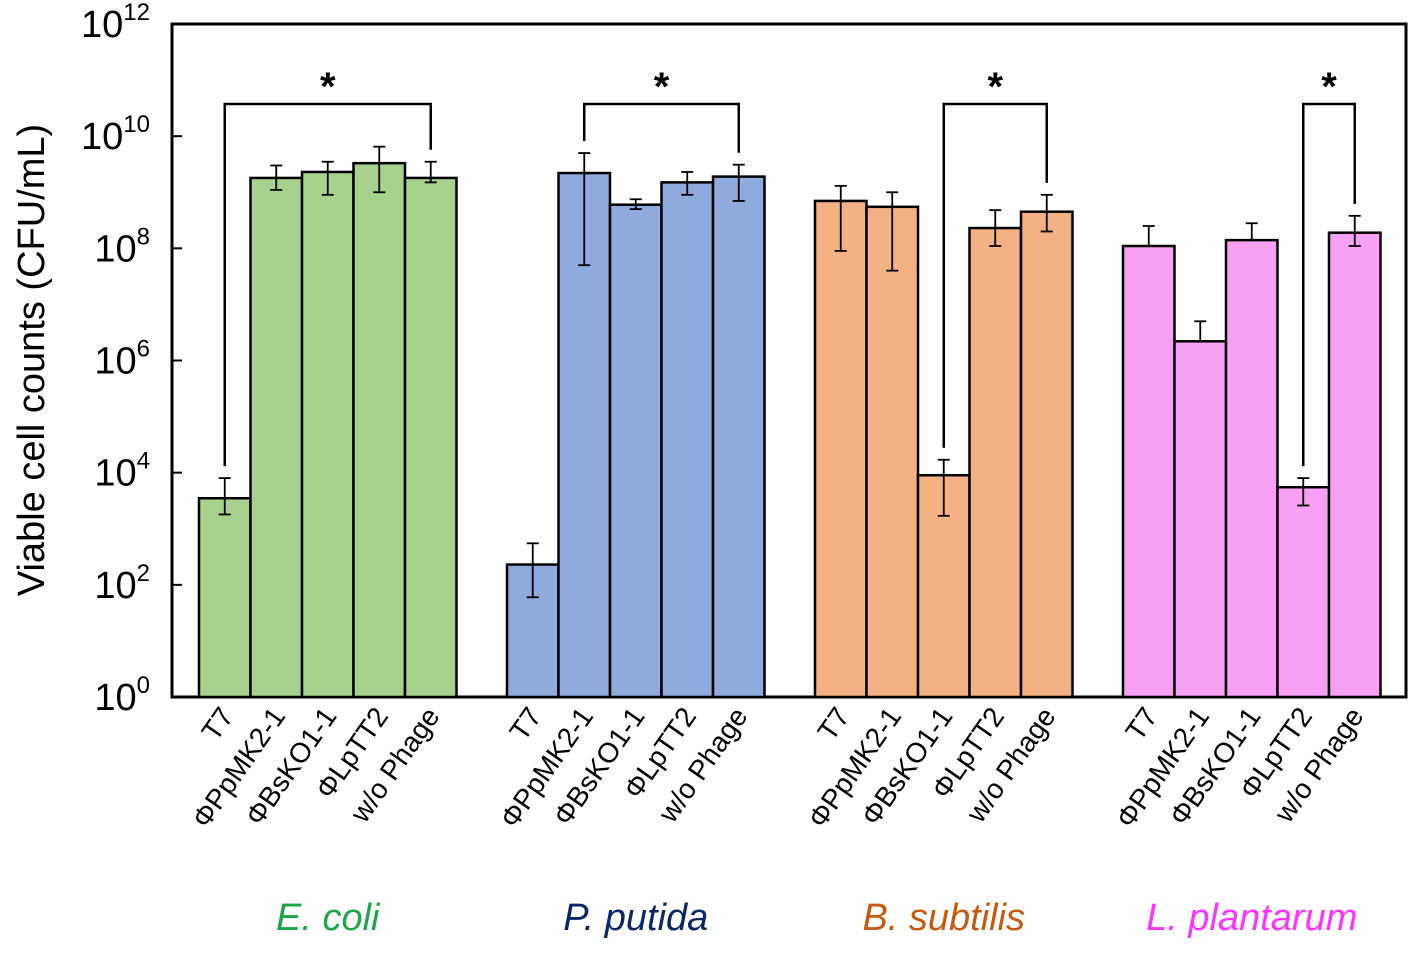 The image size is (1417, 957). What do you see at coordinates (1251, 918) in the screenshot?
I see `group-label: L. plantarum` at bounding box center [1251, 918].